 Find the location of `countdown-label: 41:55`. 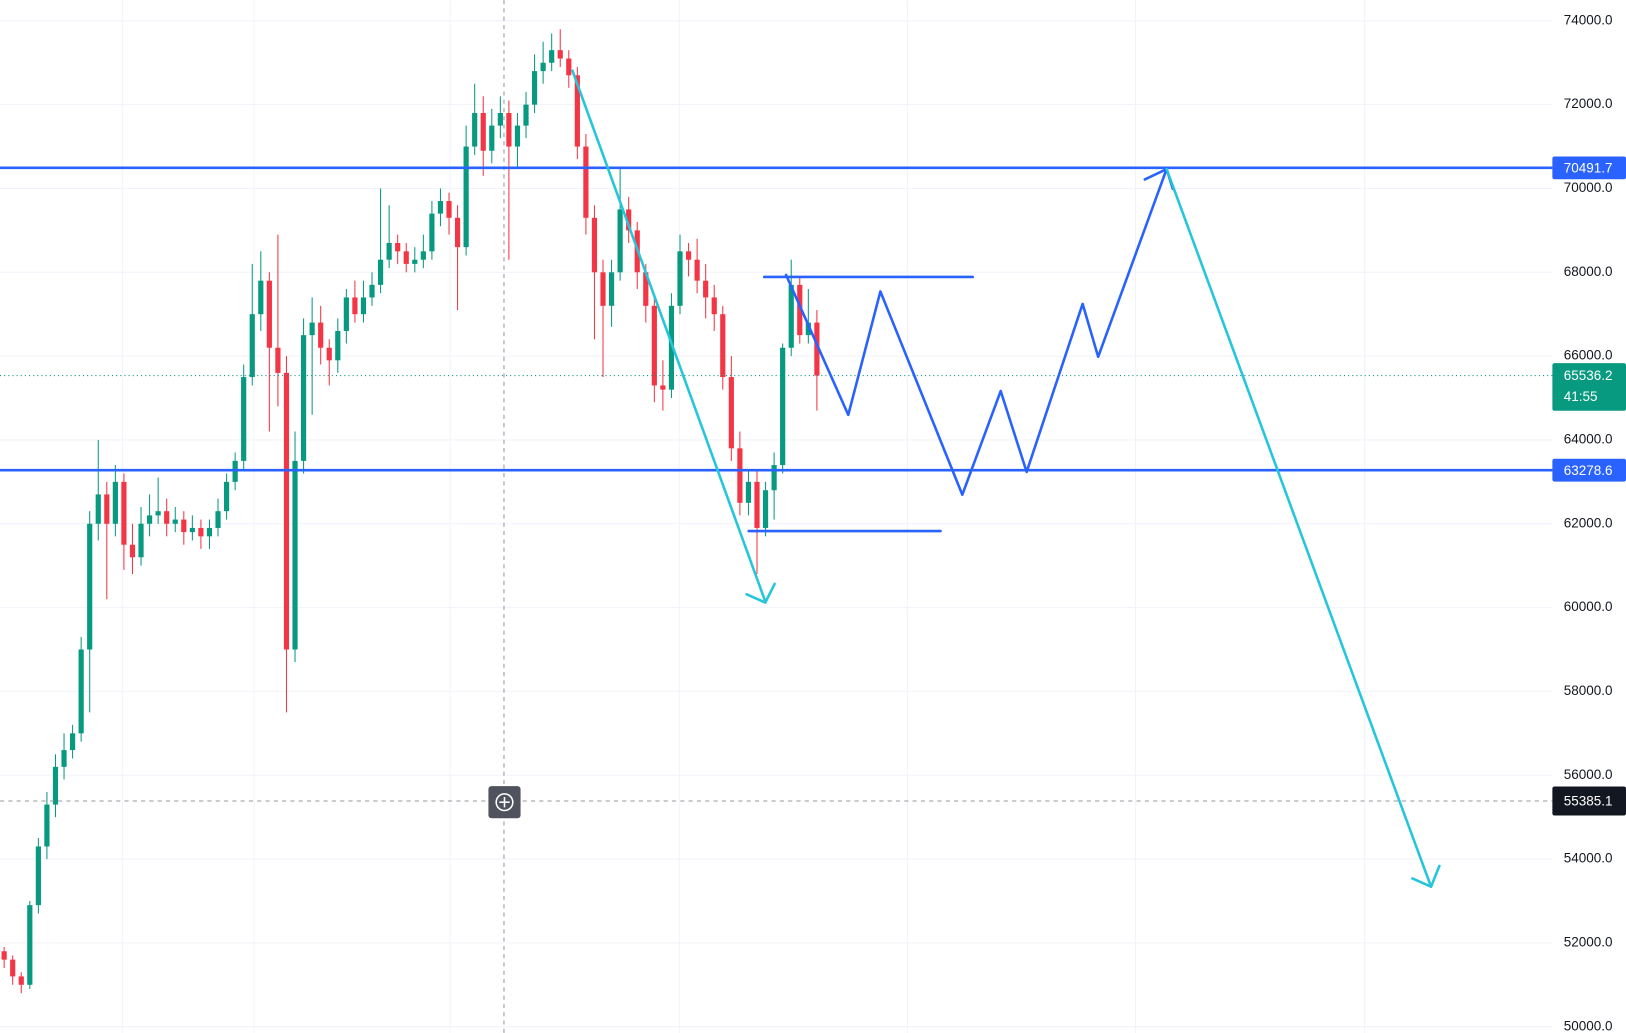

countdown-label: 41:55 is located at coordinates (1581, 396).